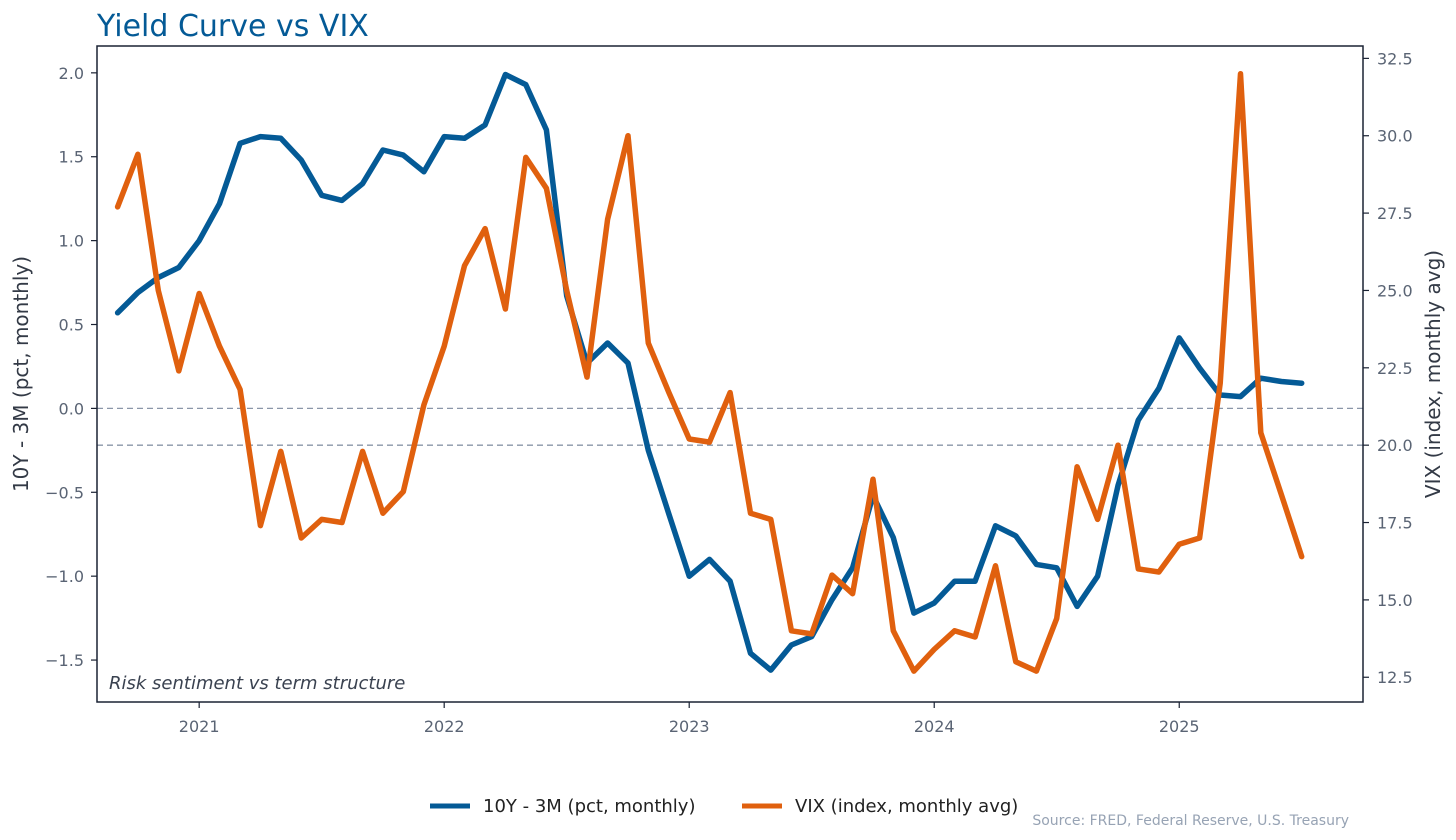 The image size is (1456, 840). What do you see at coordinates (1395, 445) in the screenshot?
I see `right-tick-label: 20.0` at bounding box center [1395, 445].